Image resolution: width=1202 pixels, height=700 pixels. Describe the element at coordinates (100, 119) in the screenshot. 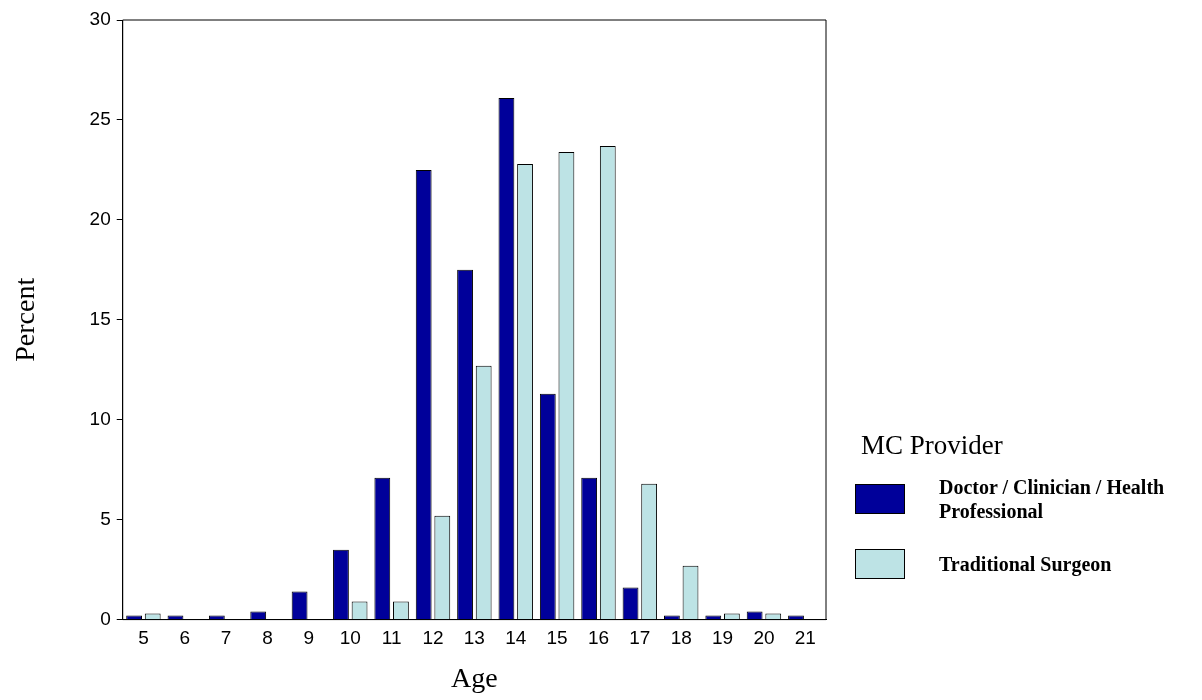

I see `y-tick-label: 25` at that location.